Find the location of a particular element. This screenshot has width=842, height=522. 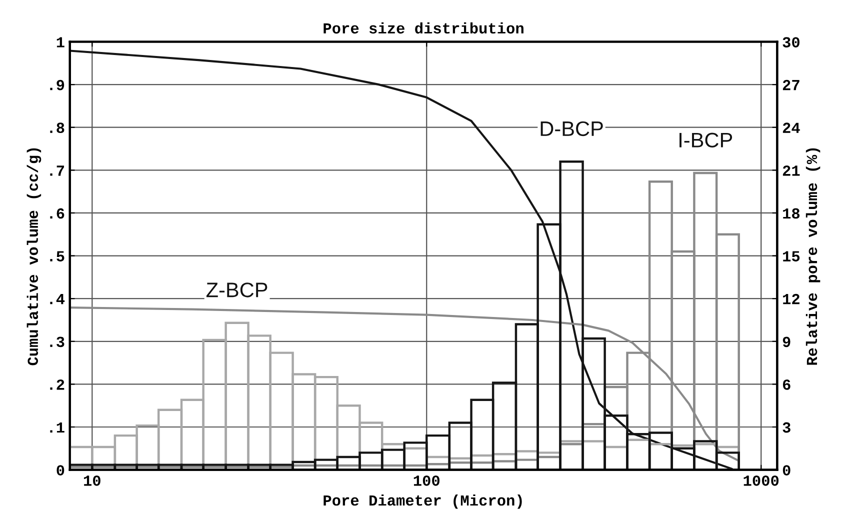

y-tick-label: 1 is located at coordinates (60, 42).